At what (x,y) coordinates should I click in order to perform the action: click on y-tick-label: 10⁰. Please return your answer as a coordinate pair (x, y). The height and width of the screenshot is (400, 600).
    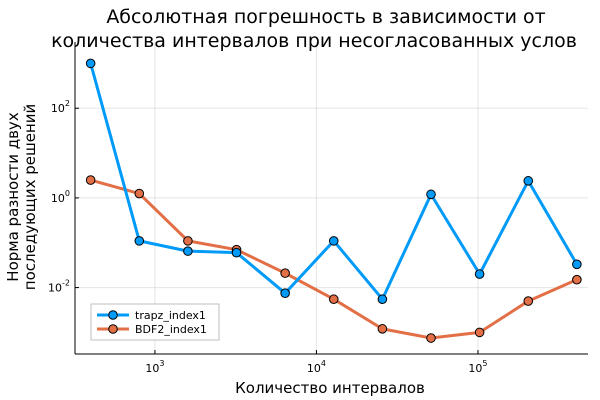
    Looking at the image, I should click on (60, 197).